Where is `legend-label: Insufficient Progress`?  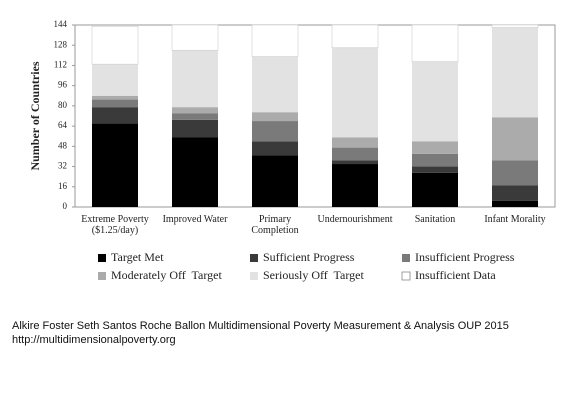
legend-label: Insufficient Progress is located at coordinates (465, 257).